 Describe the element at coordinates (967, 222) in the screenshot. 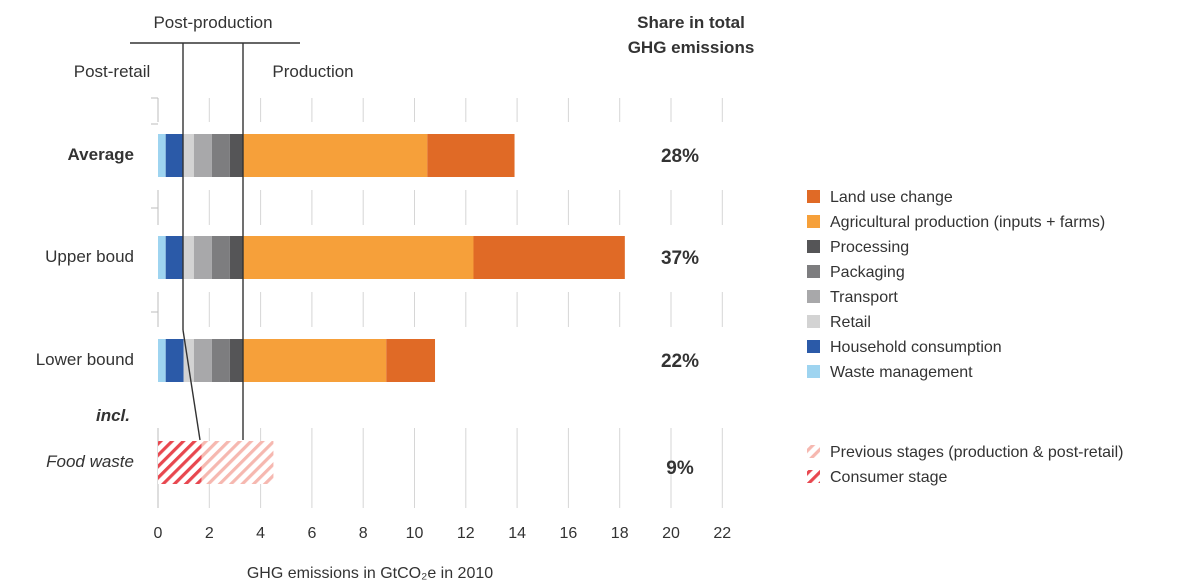

I see `legend-label: Agricultural production (inputs + farms)` at that location.